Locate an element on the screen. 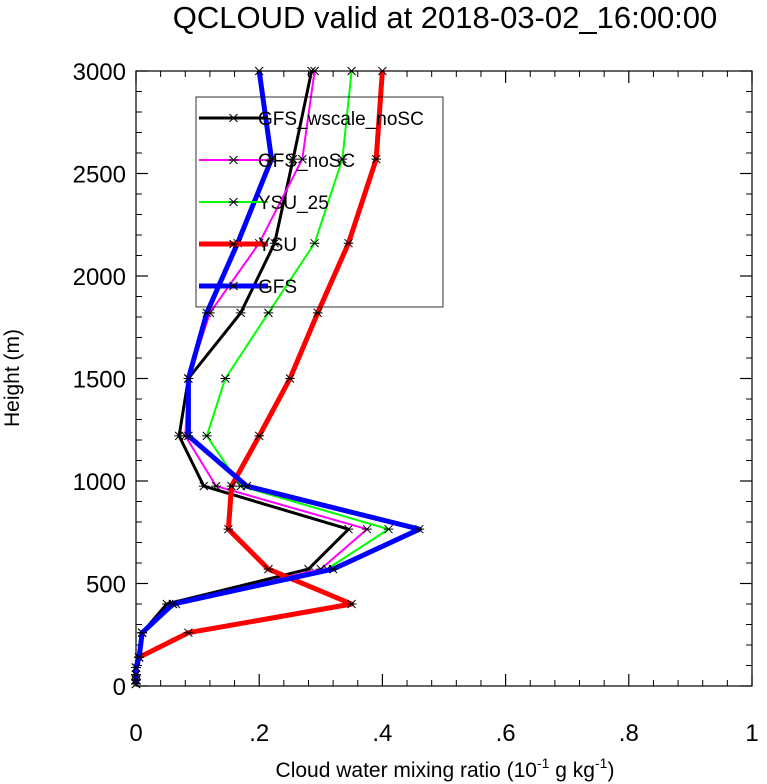 This screenshot has width=767, height=784. legend-item-gfs-nosc: GFS_noSC is located at coordinates (277, 161).